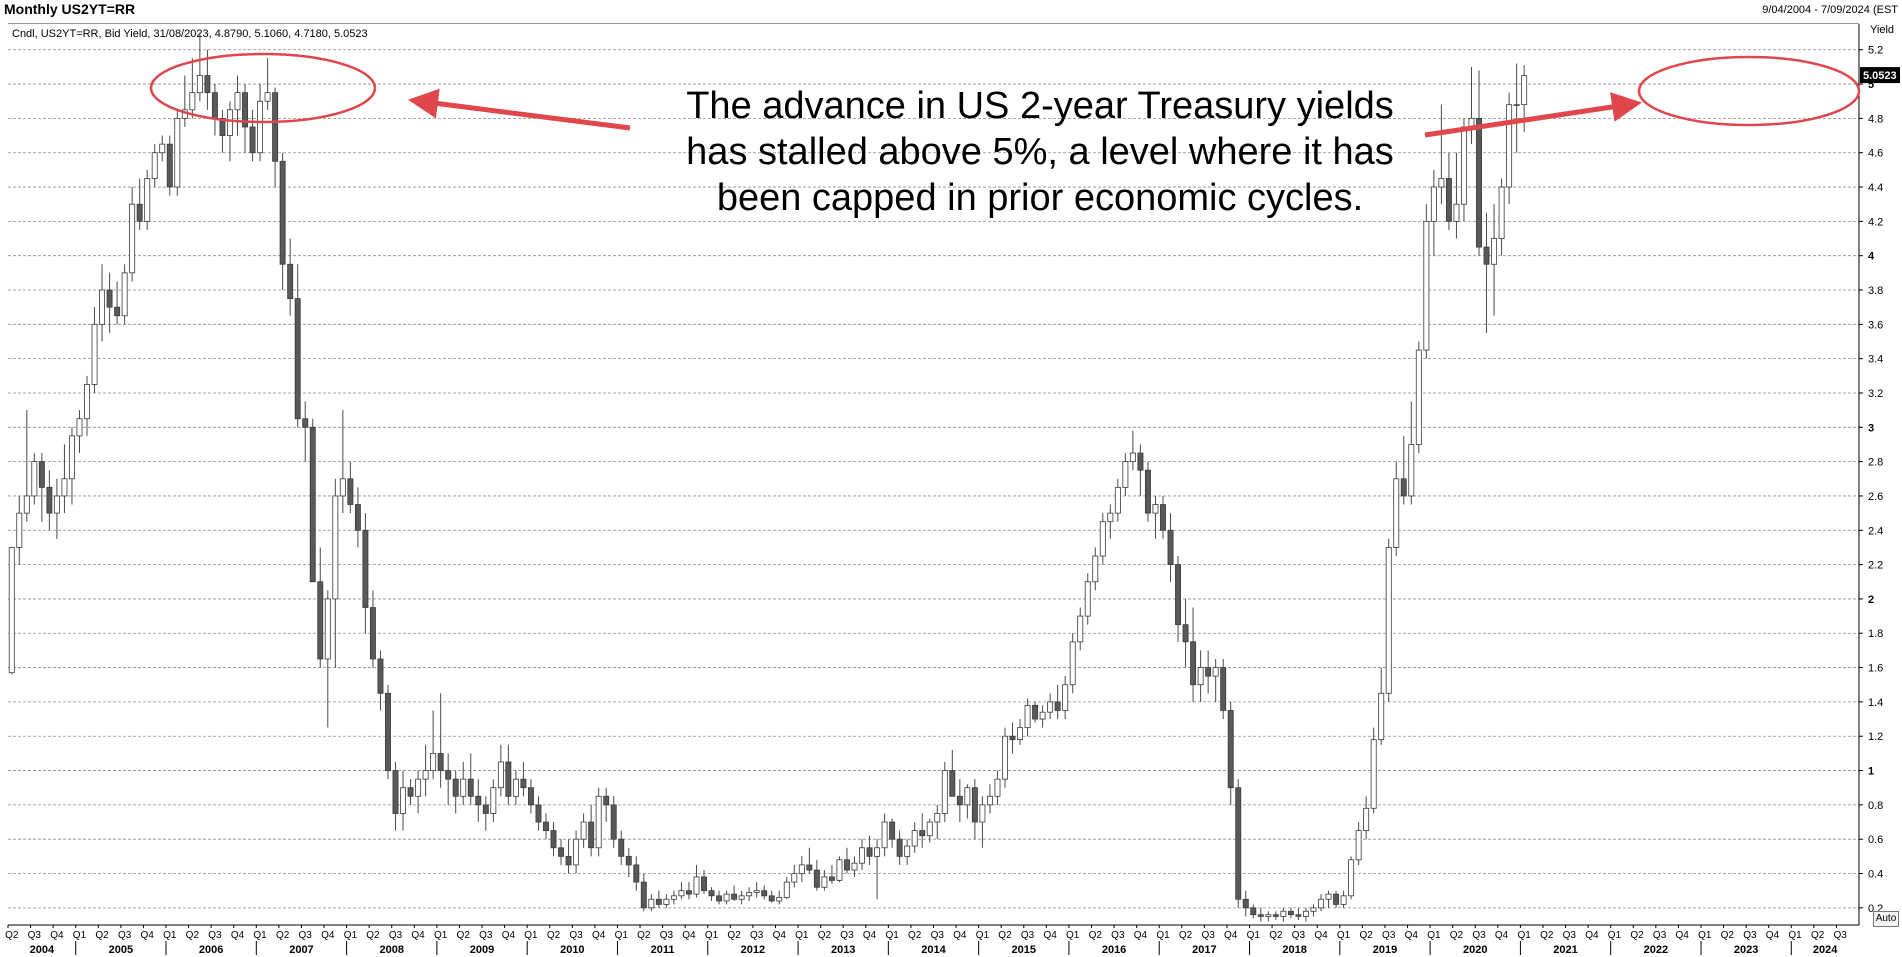  Describe the element at coordinates (42, 950) in the screenshot. I see `x-year-label: 2004` at that location.